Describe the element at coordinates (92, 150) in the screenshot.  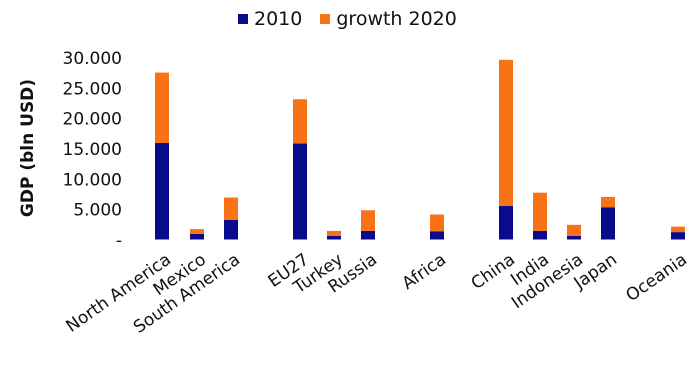
I see `y-tick-label: 15.000` at that location.